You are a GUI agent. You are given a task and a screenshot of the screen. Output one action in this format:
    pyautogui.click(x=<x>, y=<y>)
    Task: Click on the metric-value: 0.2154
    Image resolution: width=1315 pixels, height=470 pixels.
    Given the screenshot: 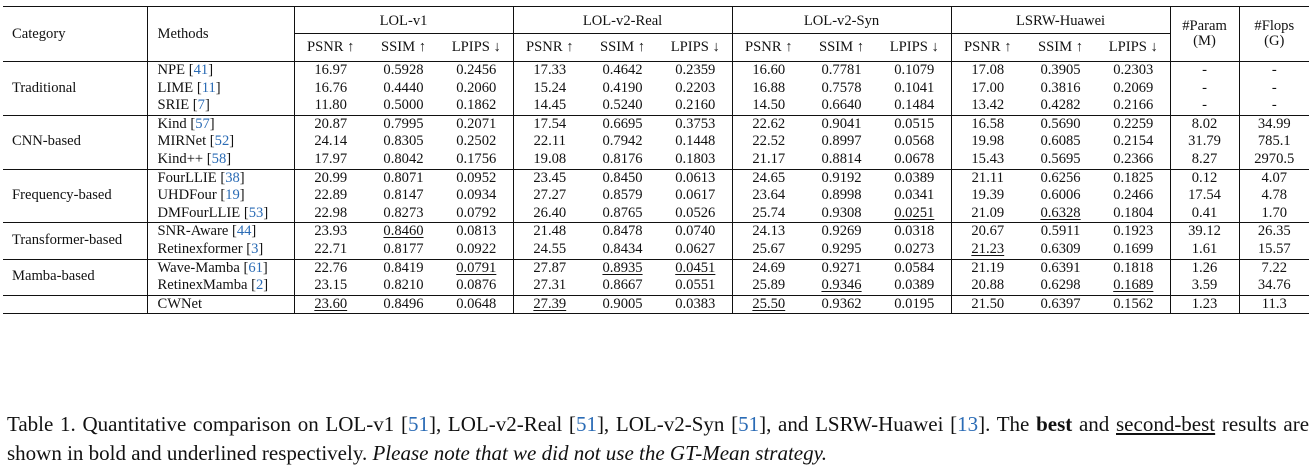 What is the action you would take?
    pyautogui.click(x=1133, y=141)
    